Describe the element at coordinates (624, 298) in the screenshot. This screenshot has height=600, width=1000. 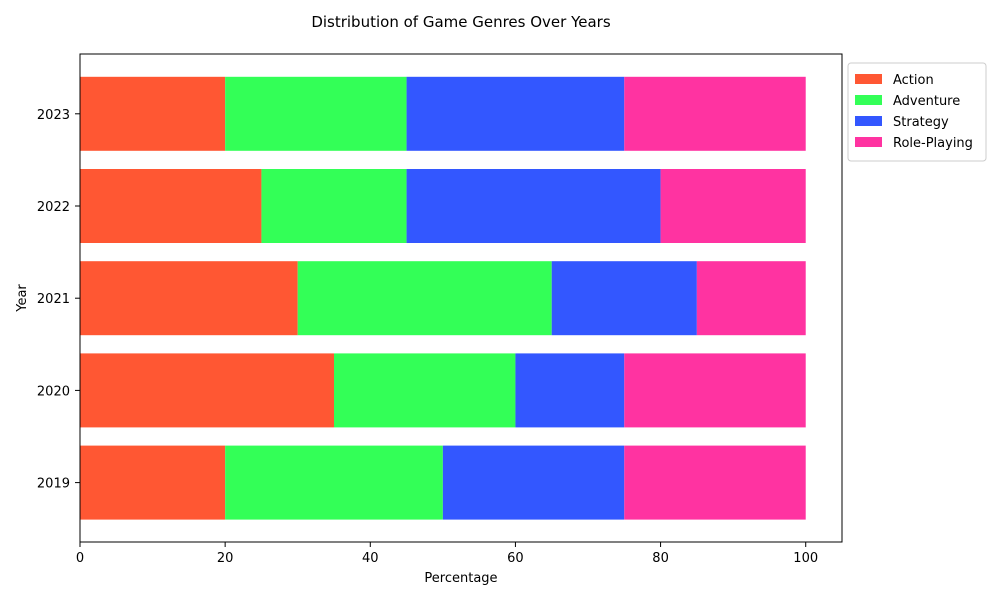
I see `bar-segment-2021-strategy` at that location.